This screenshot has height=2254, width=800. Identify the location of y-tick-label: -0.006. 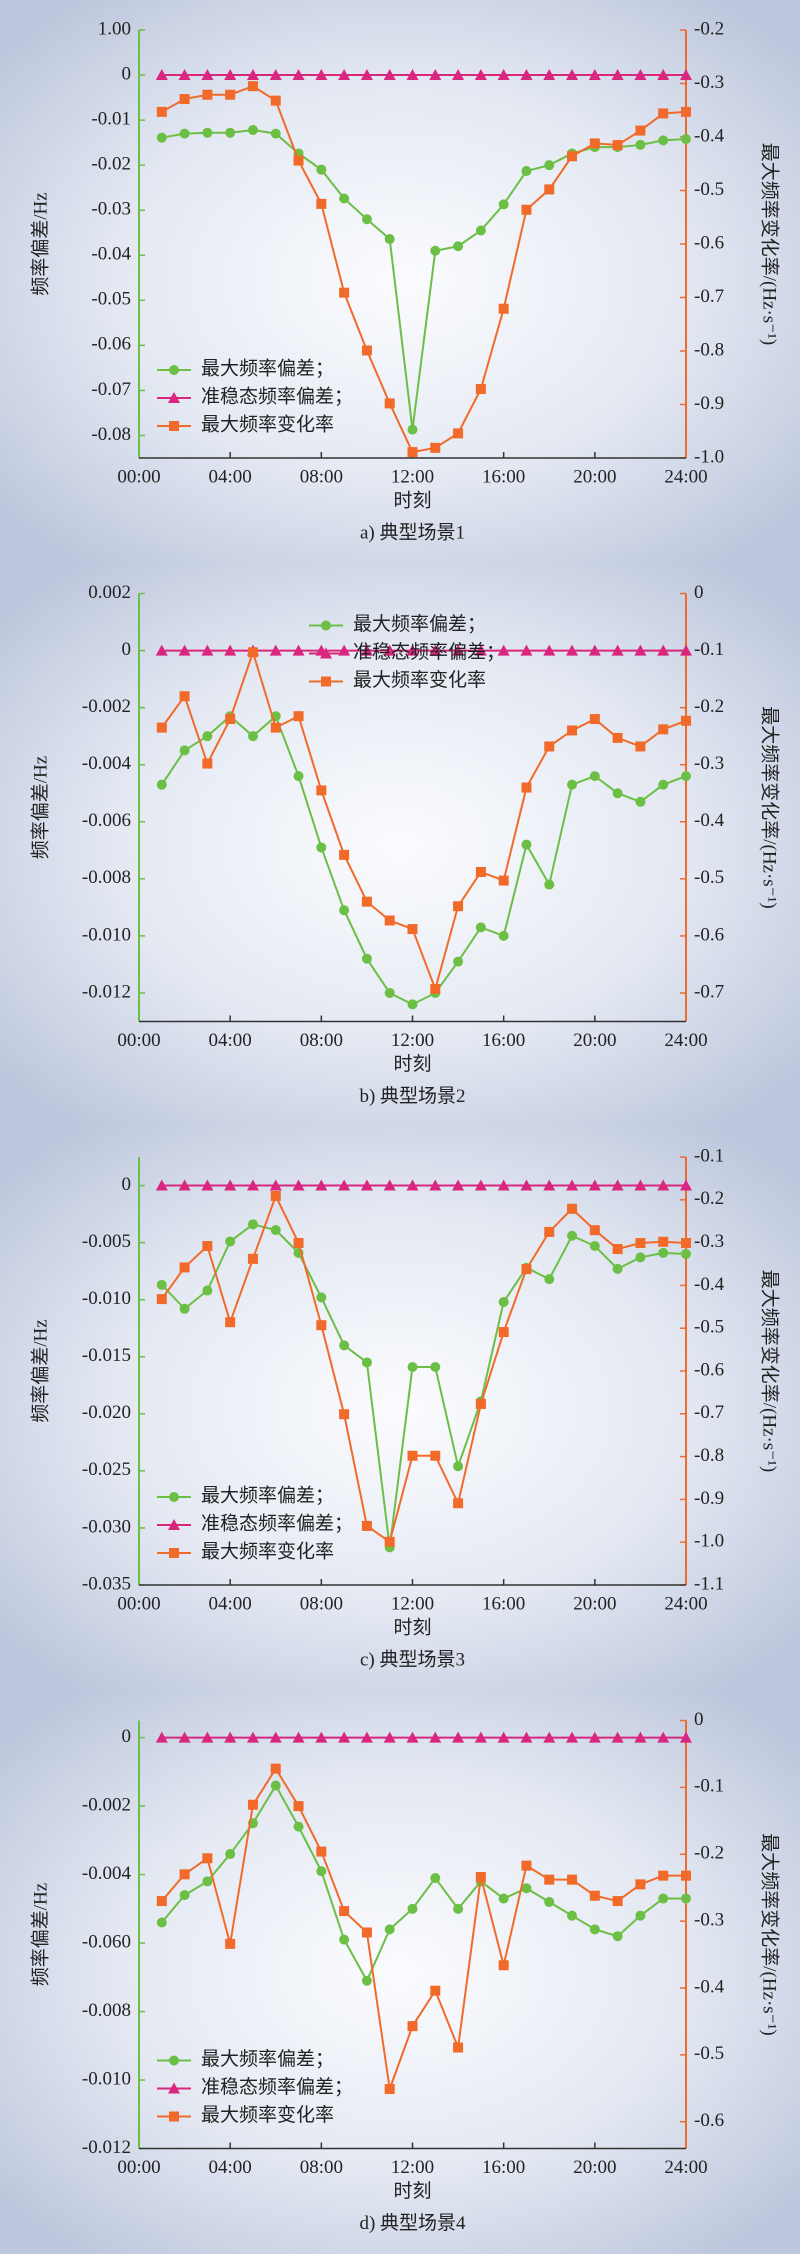
(106, 820).